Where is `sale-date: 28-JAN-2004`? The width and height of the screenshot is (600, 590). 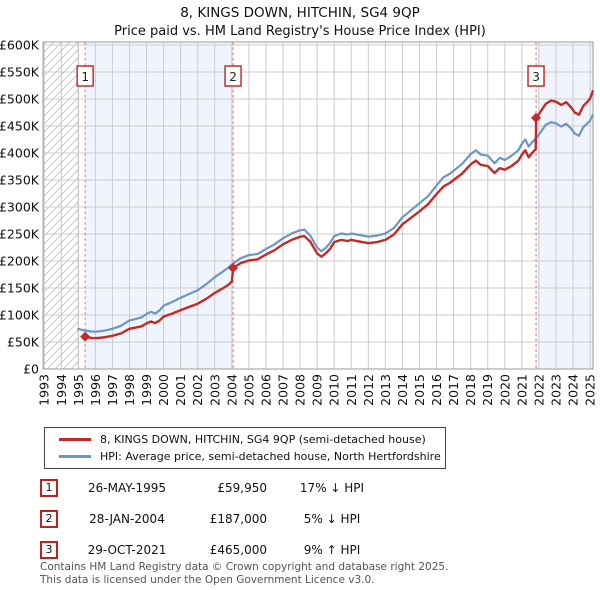 sale-date: 28-JAN-2004 is located at coordinates (127, 518).